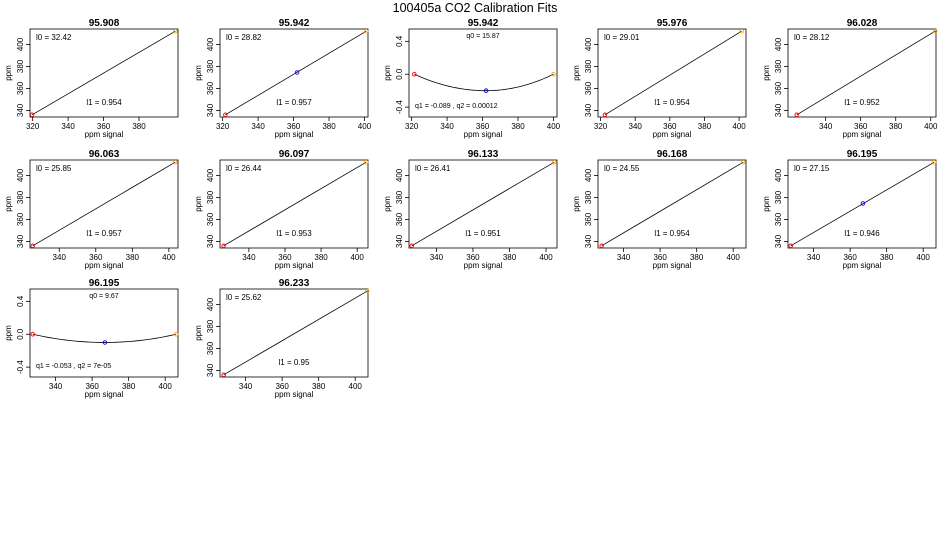  I want to click on fit-curve, so click(104, 338).